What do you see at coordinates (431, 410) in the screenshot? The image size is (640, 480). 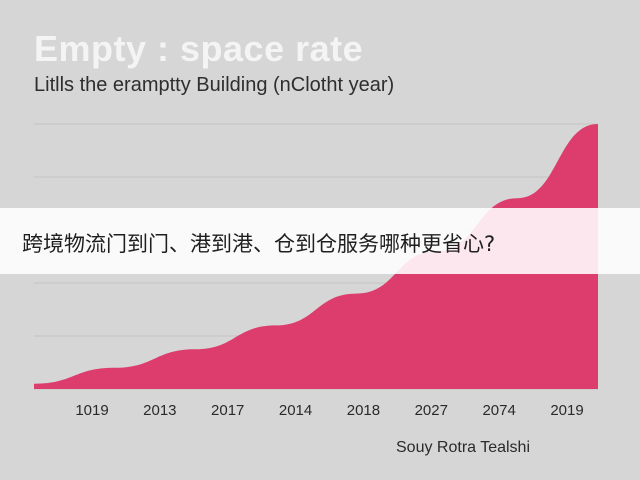 I see `x-tick-label: 2027` at bounding box center [431, 410].